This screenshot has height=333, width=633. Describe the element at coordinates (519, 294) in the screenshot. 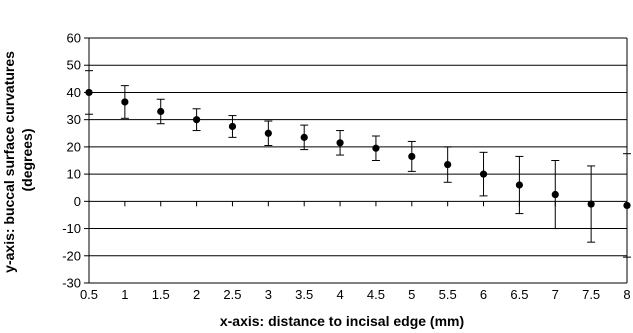

I see `x-tick-label: 6.5` at that location.